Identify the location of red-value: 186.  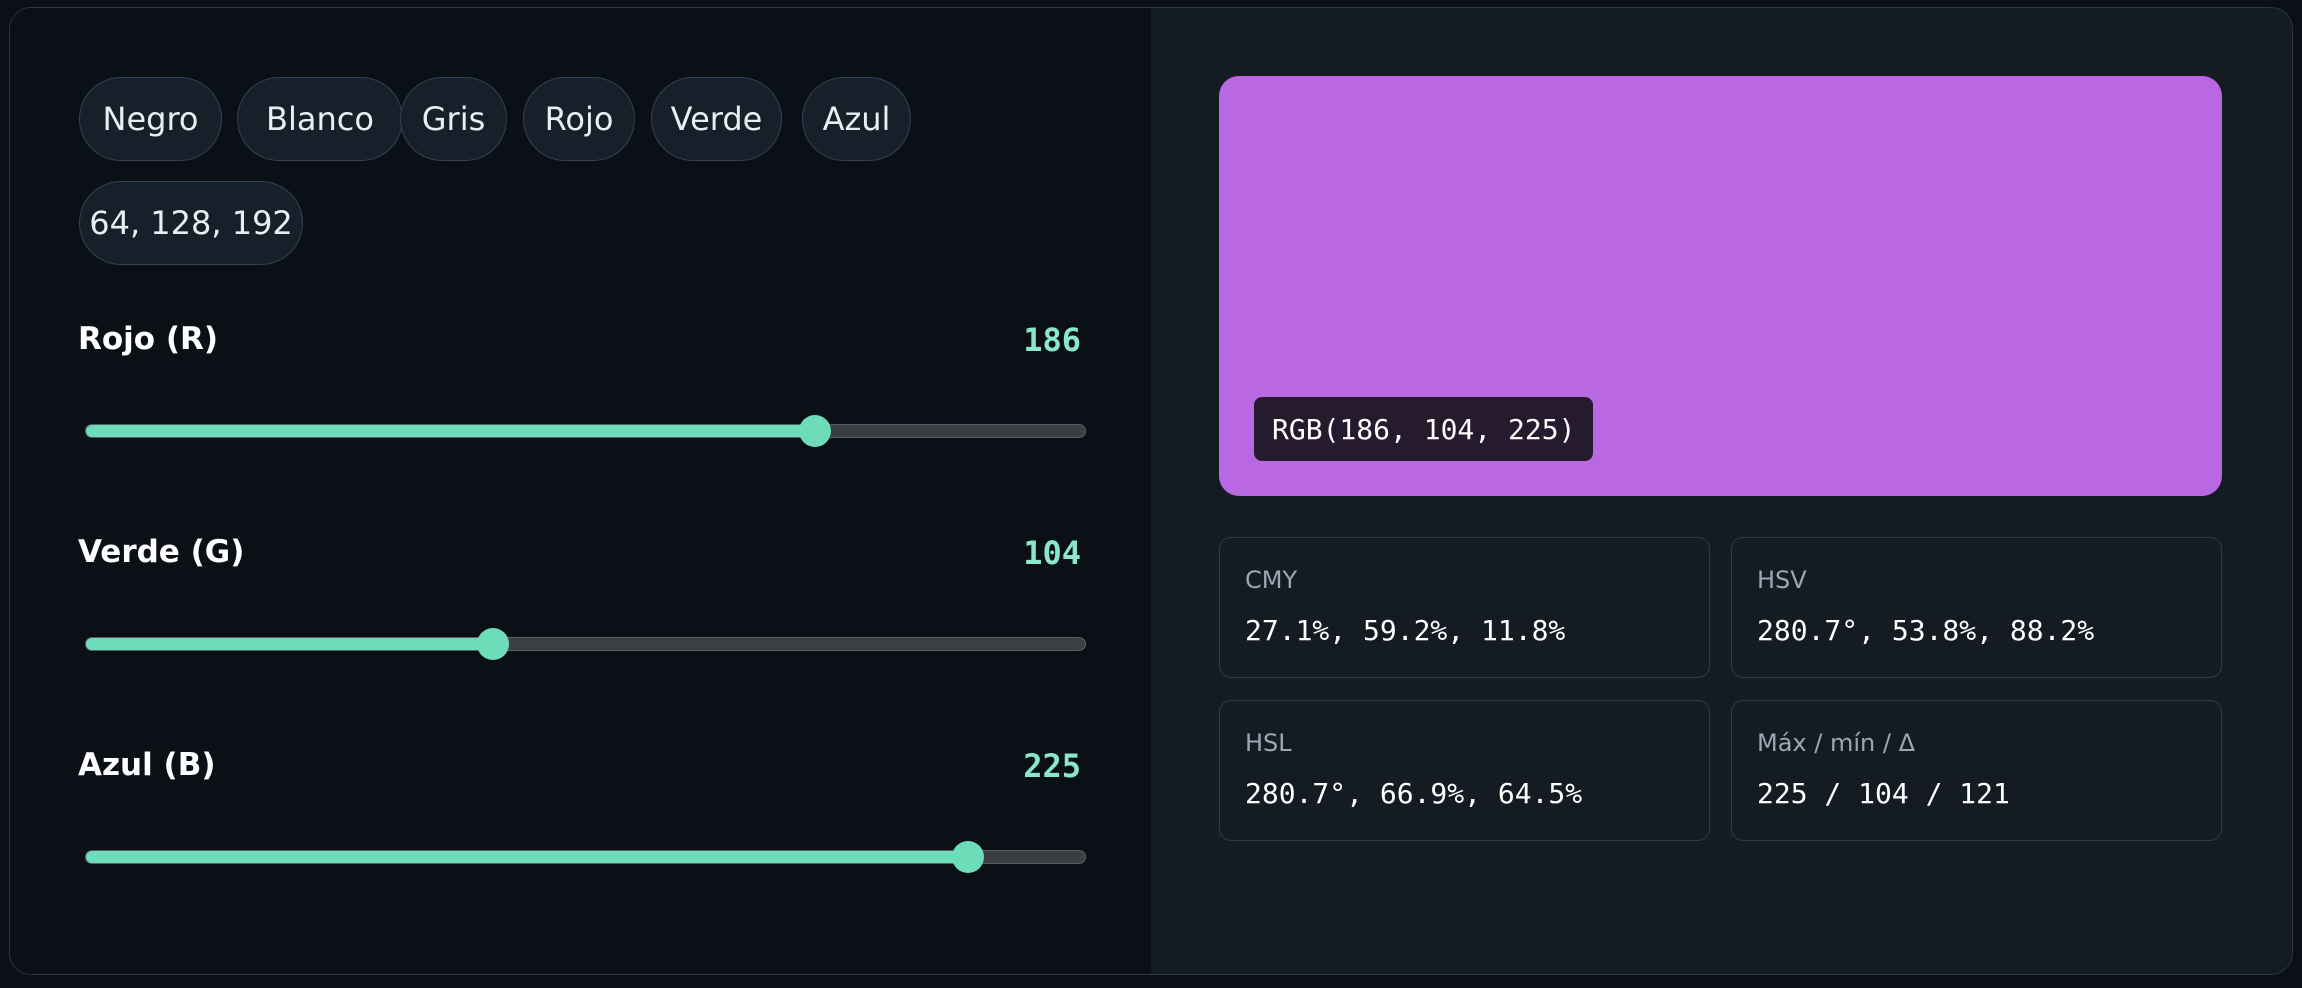
(1052, 340).